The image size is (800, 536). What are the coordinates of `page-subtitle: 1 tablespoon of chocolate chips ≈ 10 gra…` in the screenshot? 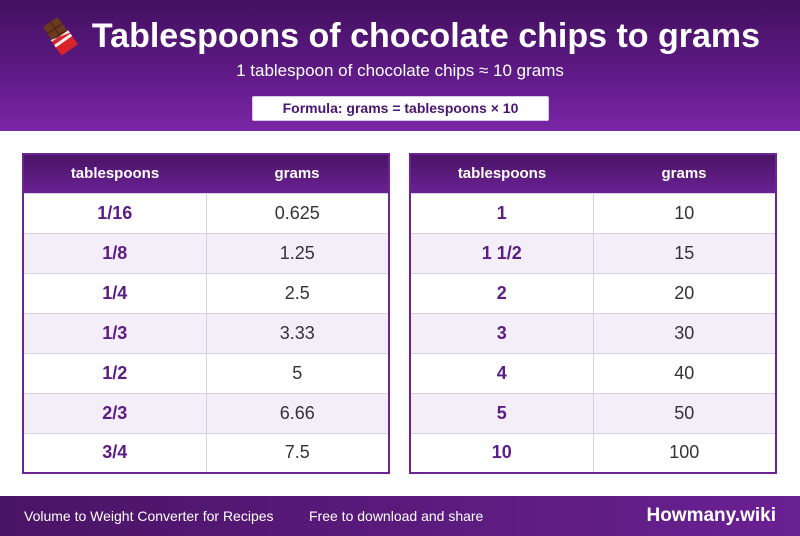 It's located at (400, 70).